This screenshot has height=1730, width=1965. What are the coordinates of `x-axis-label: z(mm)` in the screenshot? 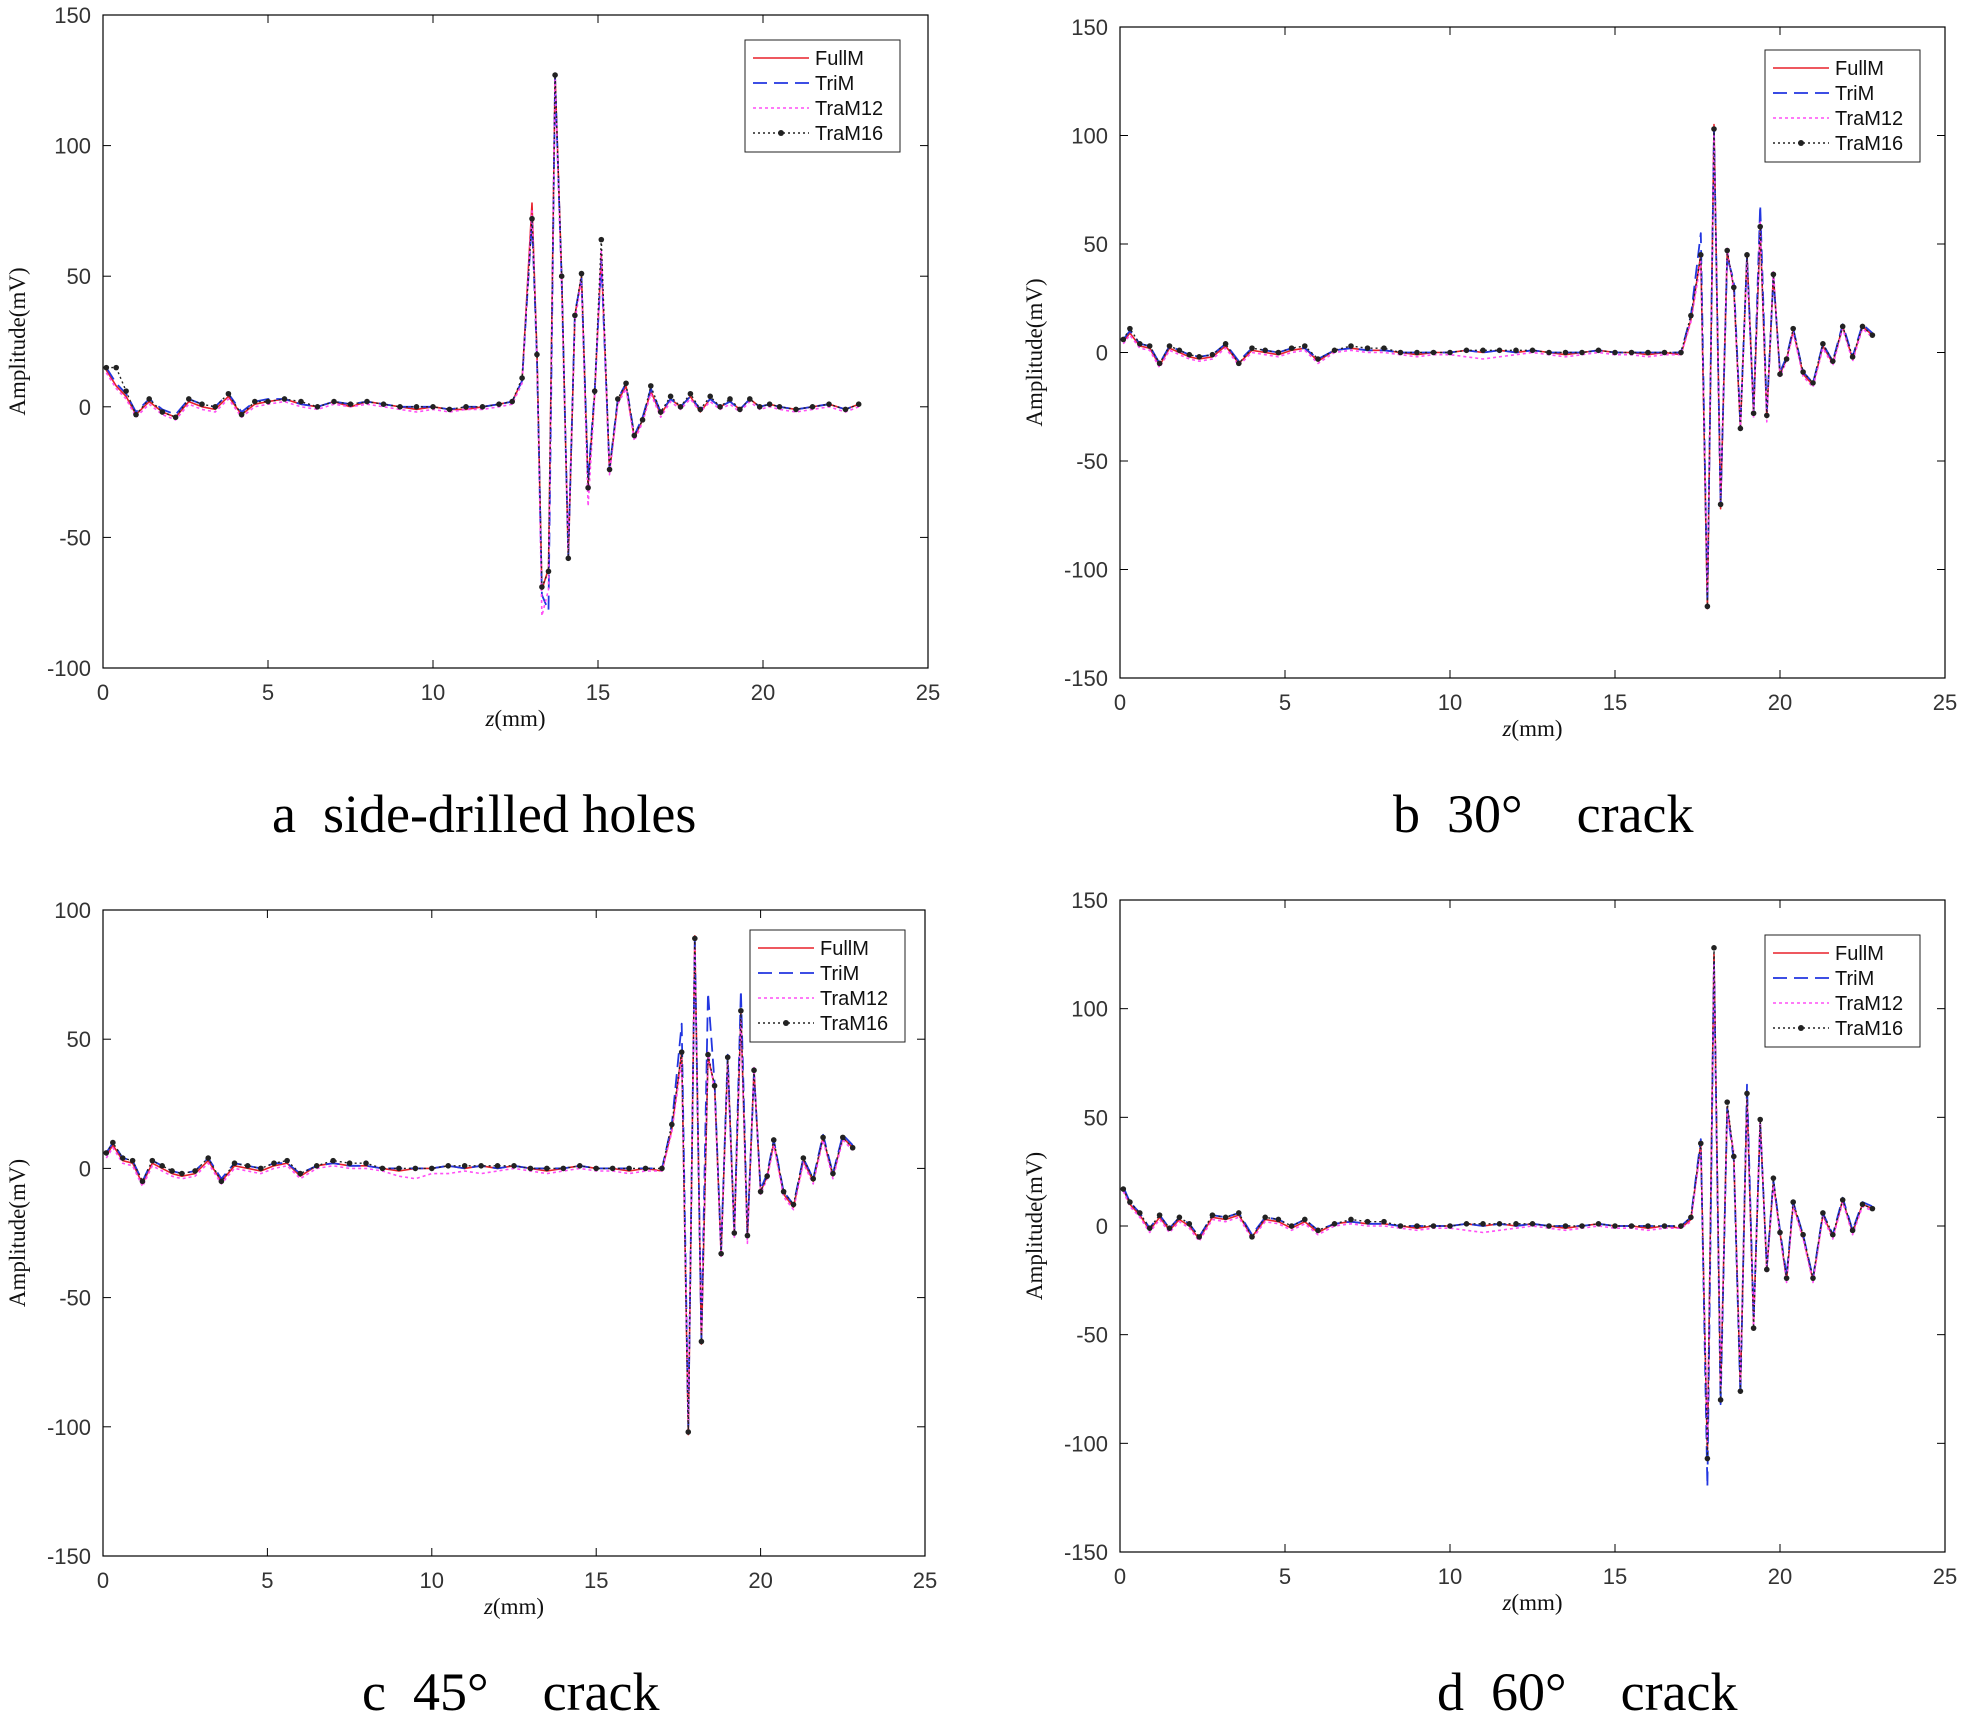 It's located at (514, 718).